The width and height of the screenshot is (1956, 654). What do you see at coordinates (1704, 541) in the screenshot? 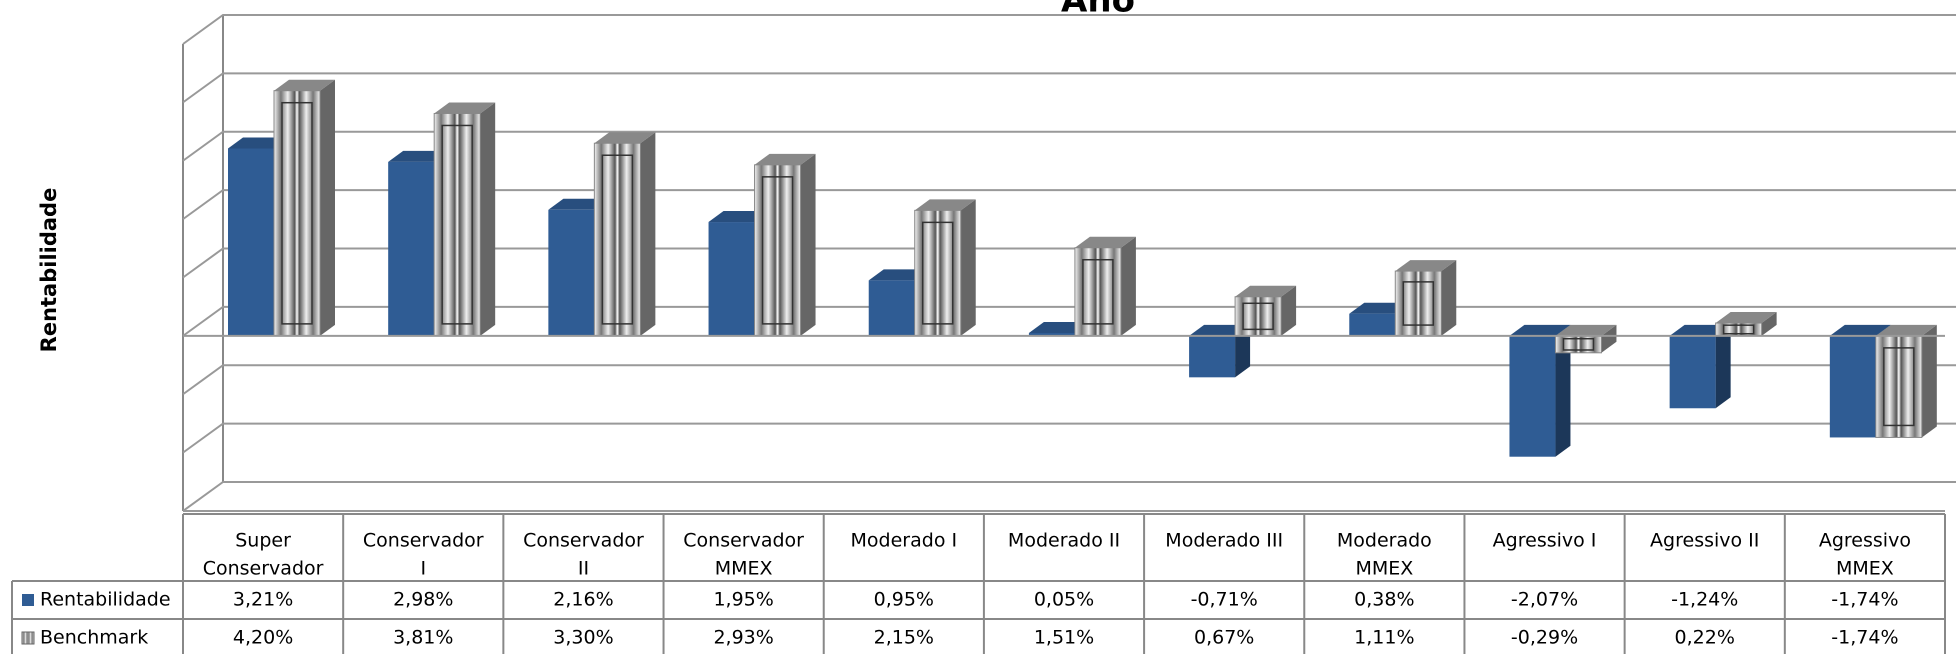
I see `category-label: Agressivo II` at bounding box center [1704, 541].